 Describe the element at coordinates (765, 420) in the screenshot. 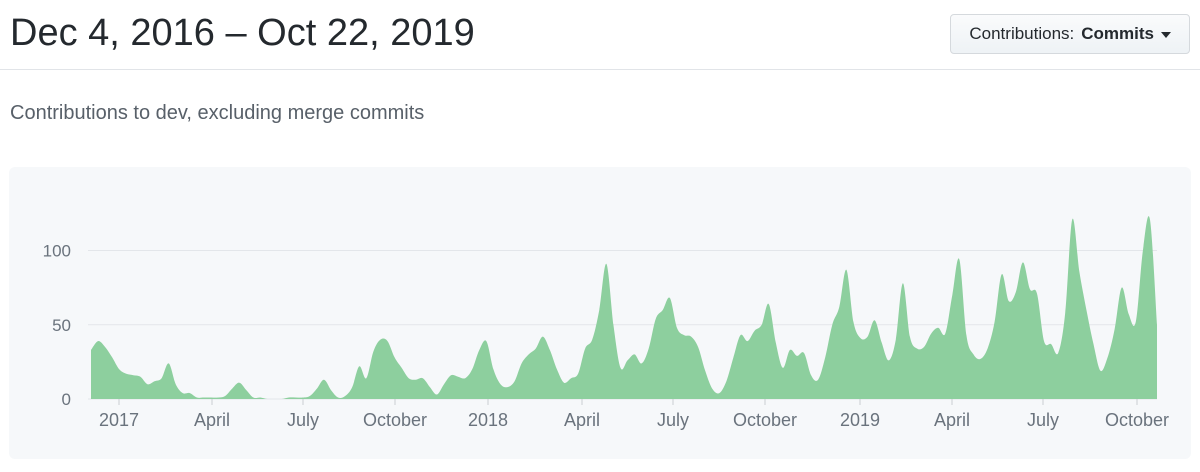

I see `x-axis-label-7: October` at that location.